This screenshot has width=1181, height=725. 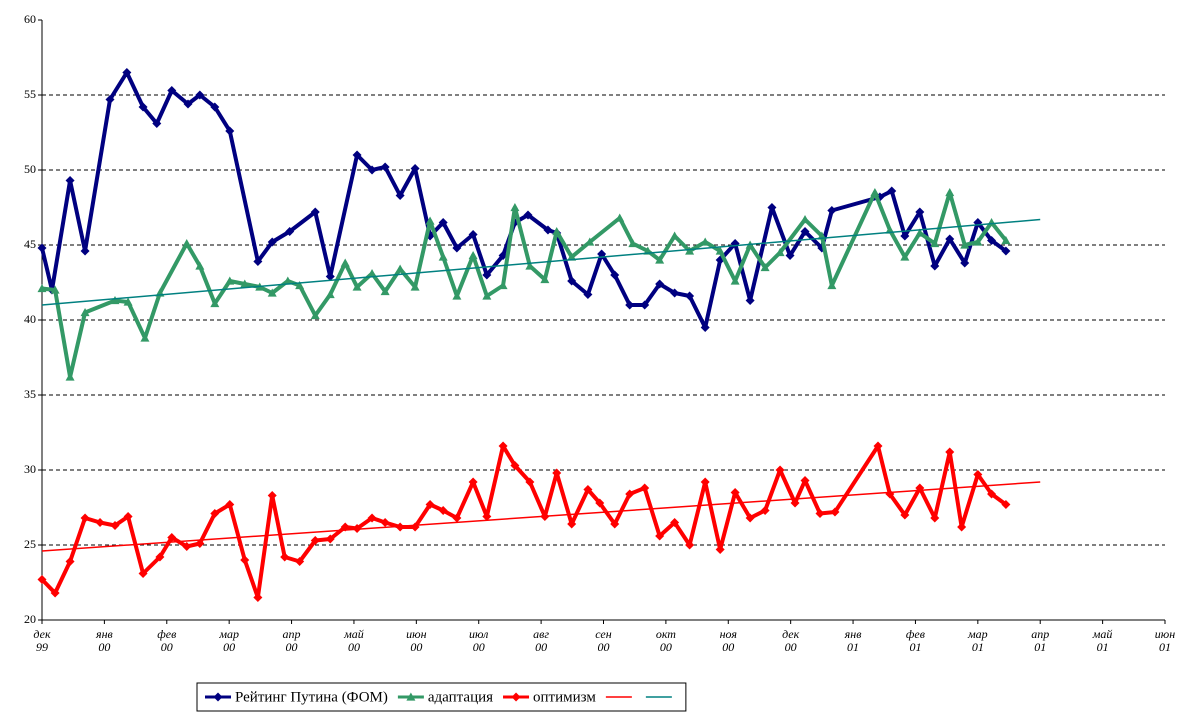 What do you see at coordinates (30, 169) in the screenshot?
I see `y-tick-label: 50` at bounding box center [30, 169].